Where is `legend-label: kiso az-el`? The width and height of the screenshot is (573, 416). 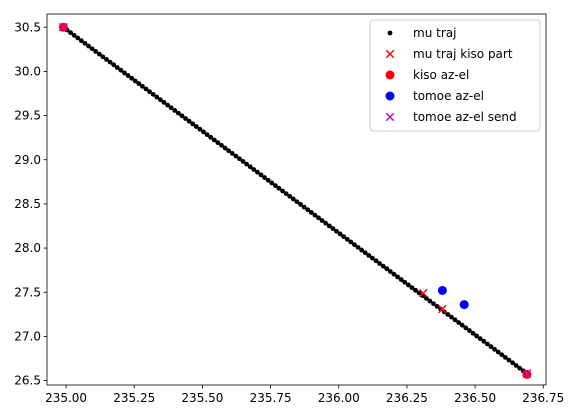 legend-label: kiso az-el is located at coordinates (441, 75).